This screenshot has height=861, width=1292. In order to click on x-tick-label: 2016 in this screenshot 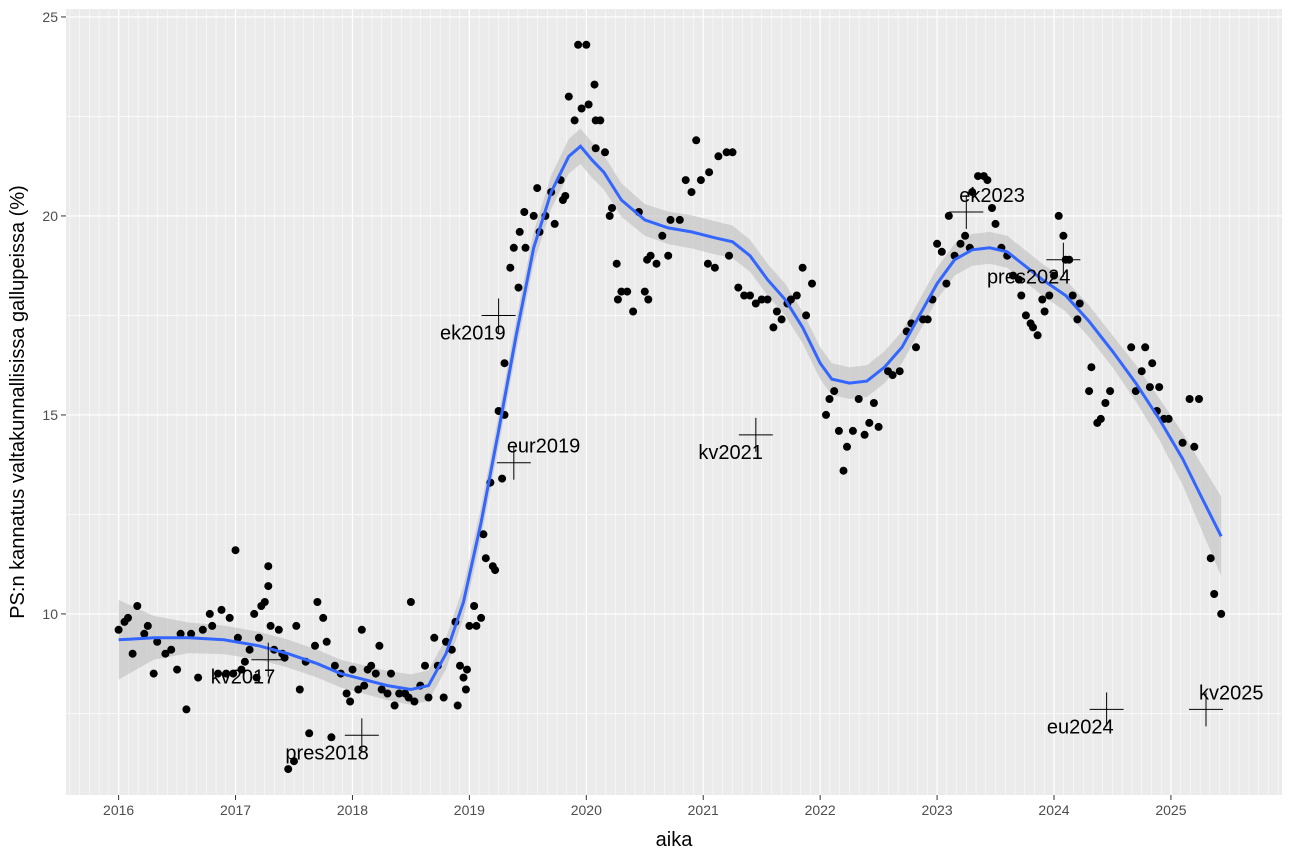, I will do `click(118, 810)`.